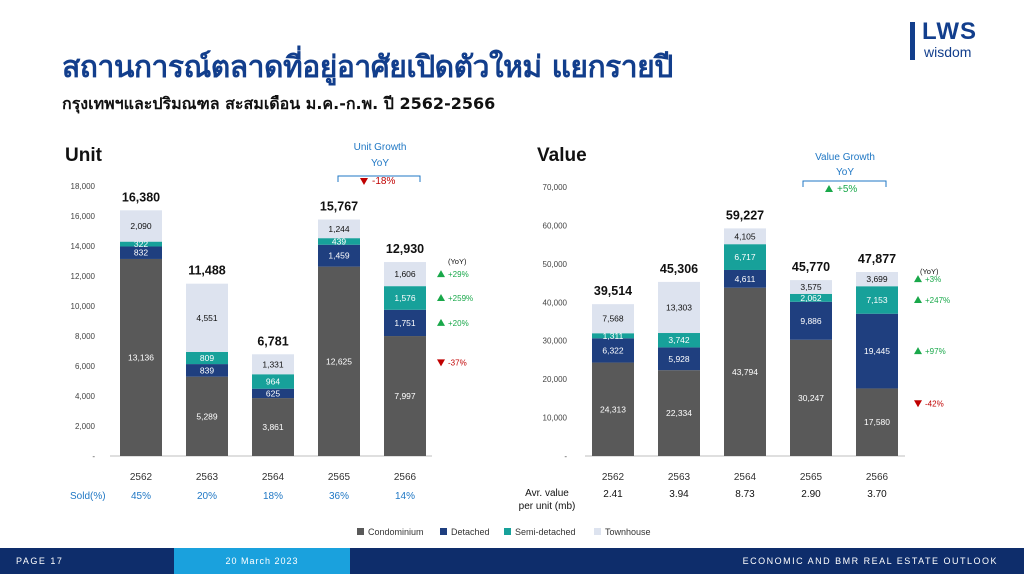  I want to click on unit-y-tick-label: 8,000, so click(85, 336).